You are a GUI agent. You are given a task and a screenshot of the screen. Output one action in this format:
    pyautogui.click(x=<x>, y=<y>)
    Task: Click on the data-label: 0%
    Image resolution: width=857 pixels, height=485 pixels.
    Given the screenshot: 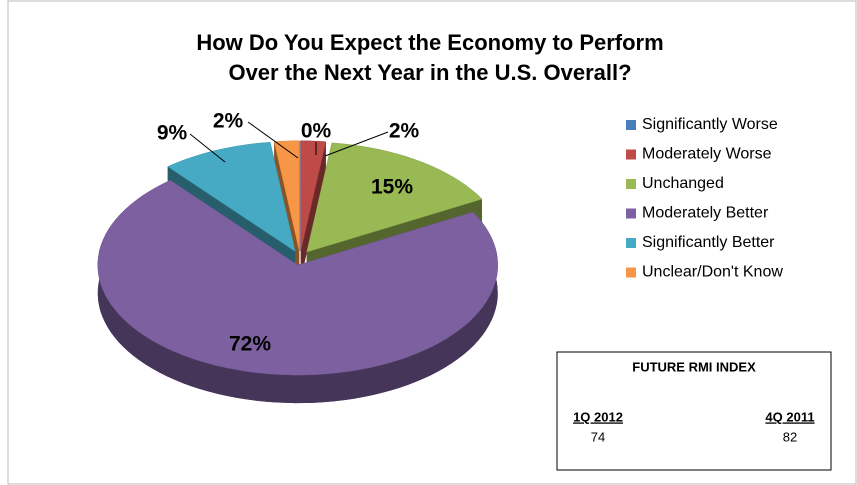 What is the action you would take?
    pyautogui.click(x=316, y=131)
    